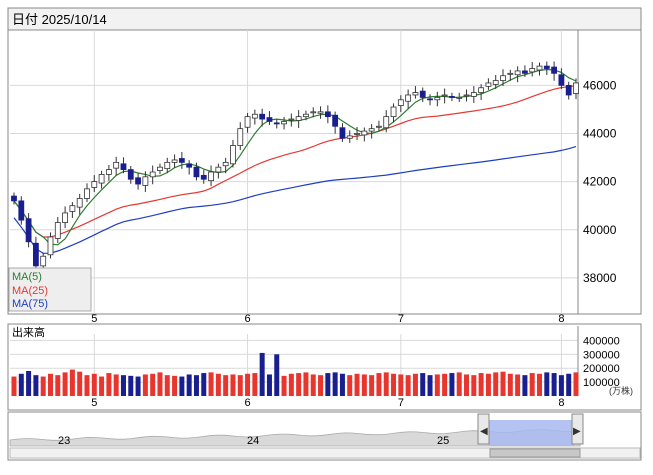 The image size is (653, 475). What do you see at coordinates (30, 291) in the screenshot?
I see `legend-ma25: MA(25)` at bounding box center [30, 291].